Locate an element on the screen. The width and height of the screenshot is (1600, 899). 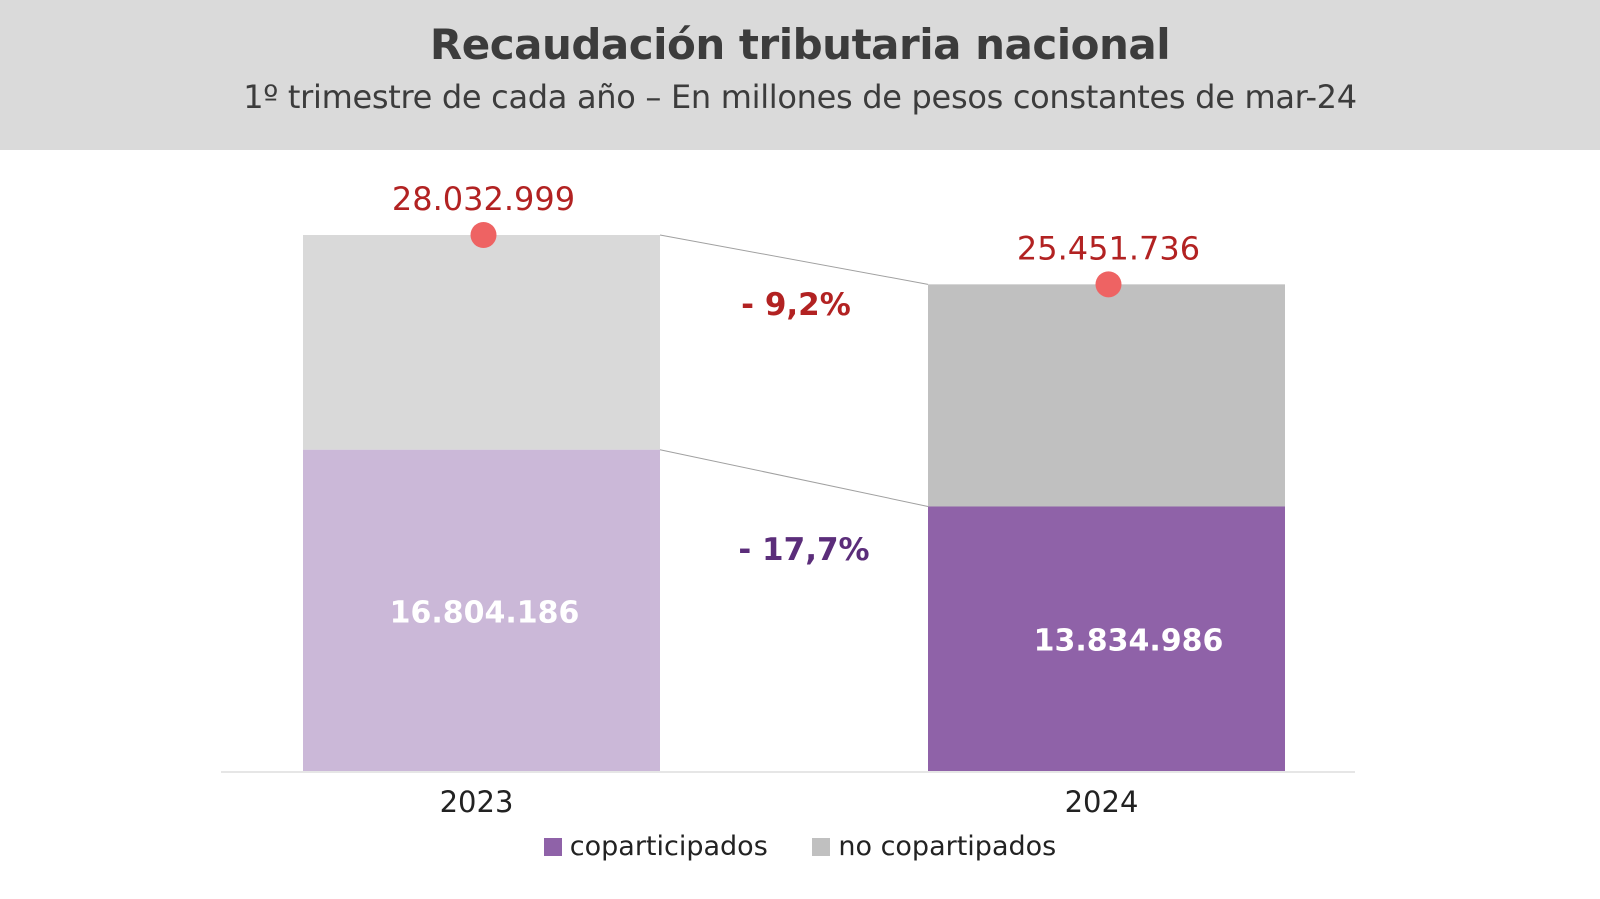
annotation-change-total: - 9,2% is located at coordinates (796, 305).